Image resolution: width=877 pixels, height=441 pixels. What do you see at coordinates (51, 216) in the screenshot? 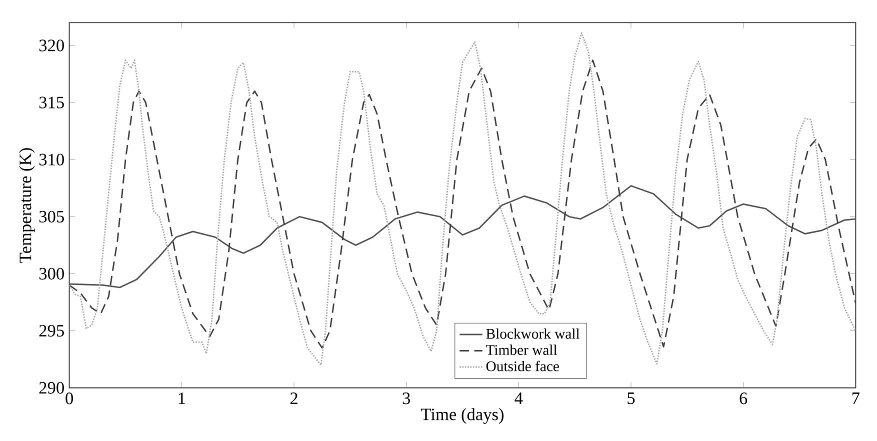
I see `y-tick-label: 305` at bounding box center [51, 216].